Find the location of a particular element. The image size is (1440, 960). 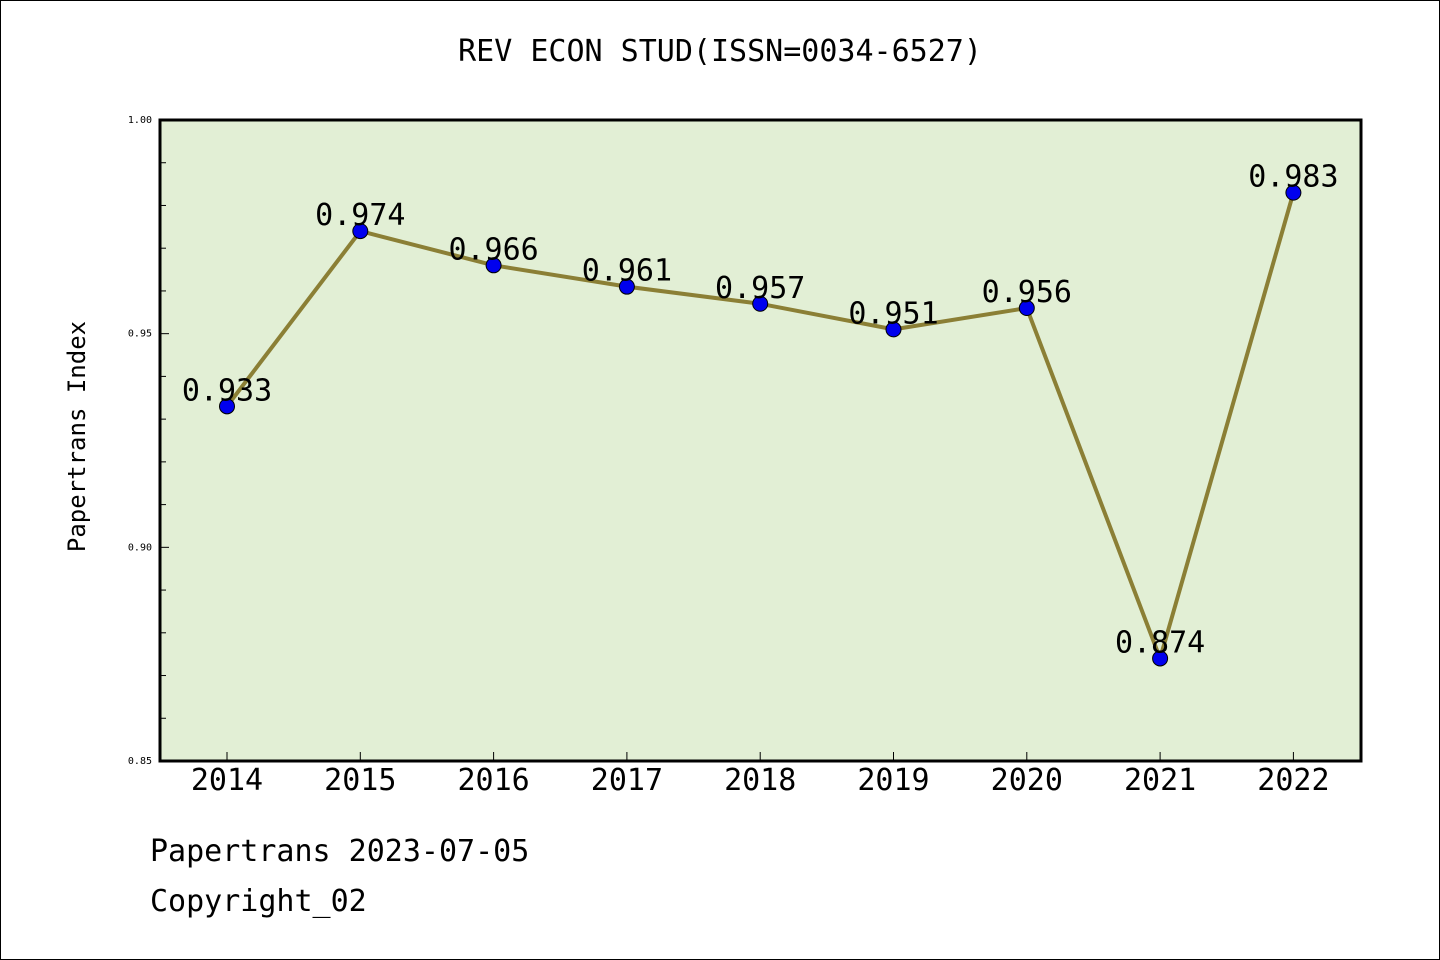

x-tick-label: 2018 is located at coordinates (760, 780).